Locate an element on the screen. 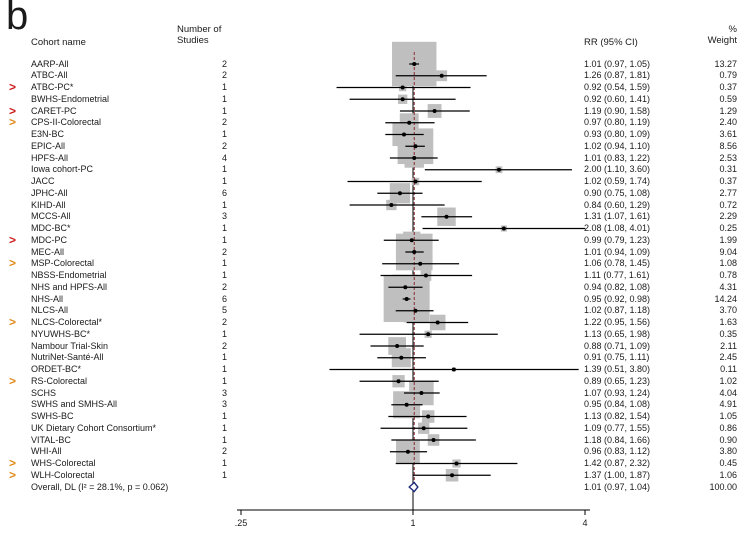 The image size is (743, 536). rr-ci-value: 0.93 (0.80, 1.09) is located at coordinates (617, 134).